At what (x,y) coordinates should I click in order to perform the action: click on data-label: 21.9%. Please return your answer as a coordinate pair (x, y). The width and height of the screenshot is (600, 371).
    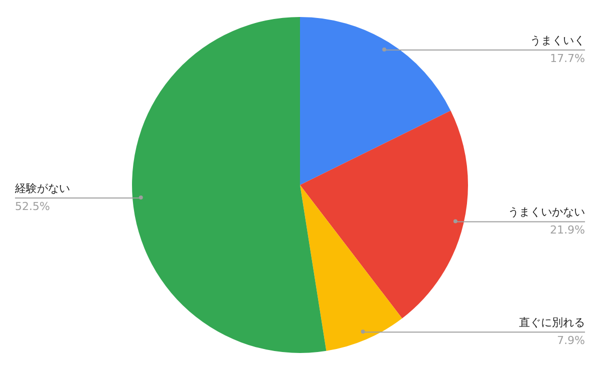
    Looking at the image, I should click on (567, 230).